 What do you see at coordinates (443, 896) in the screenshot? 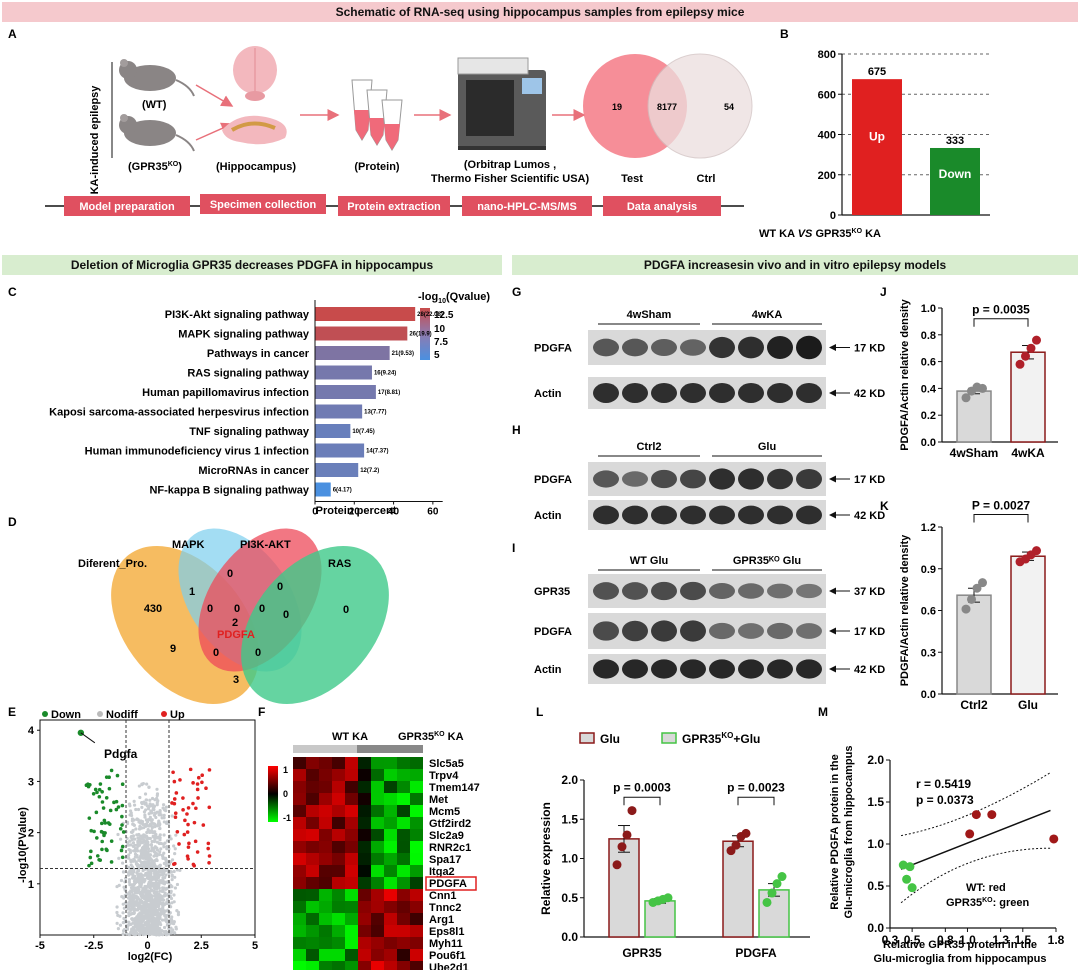
I see `heatmap-gene-label: Cnn1` at bounding box center [443, 896].